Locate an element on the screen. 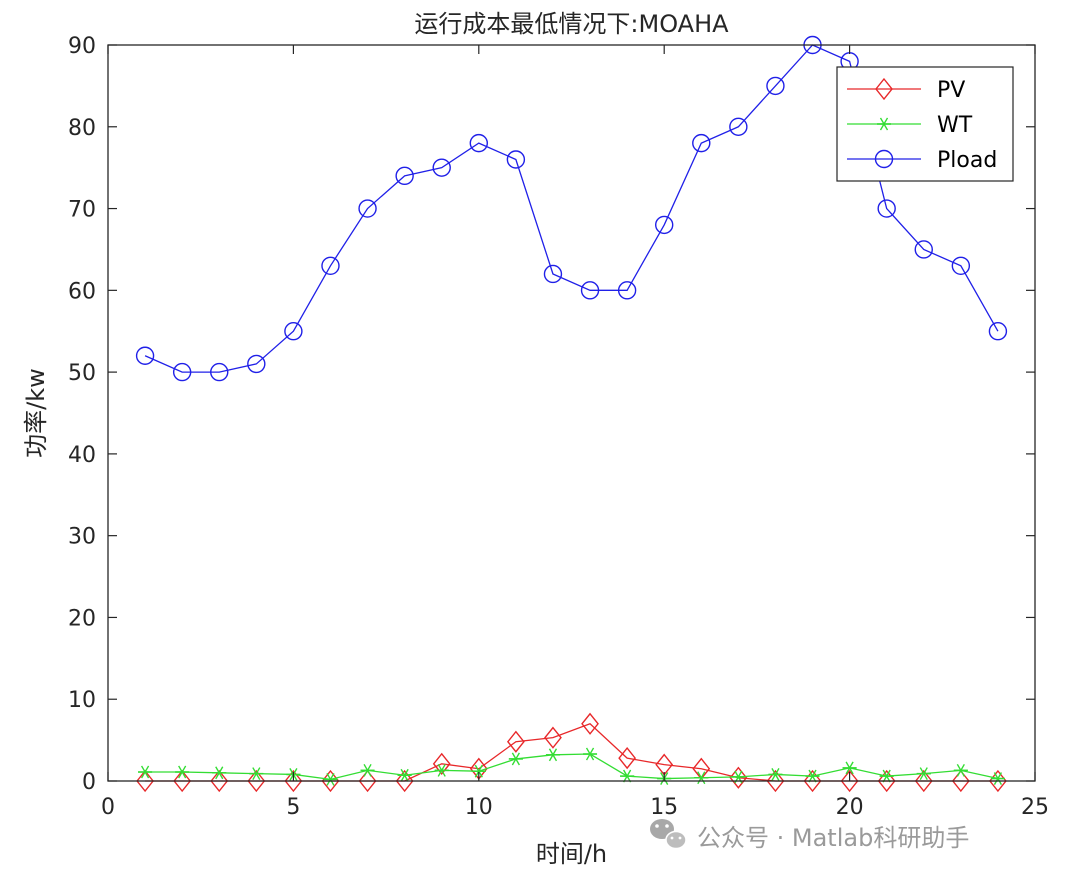  legend-entry-pload: Pload is located at coordinates (922, 160).